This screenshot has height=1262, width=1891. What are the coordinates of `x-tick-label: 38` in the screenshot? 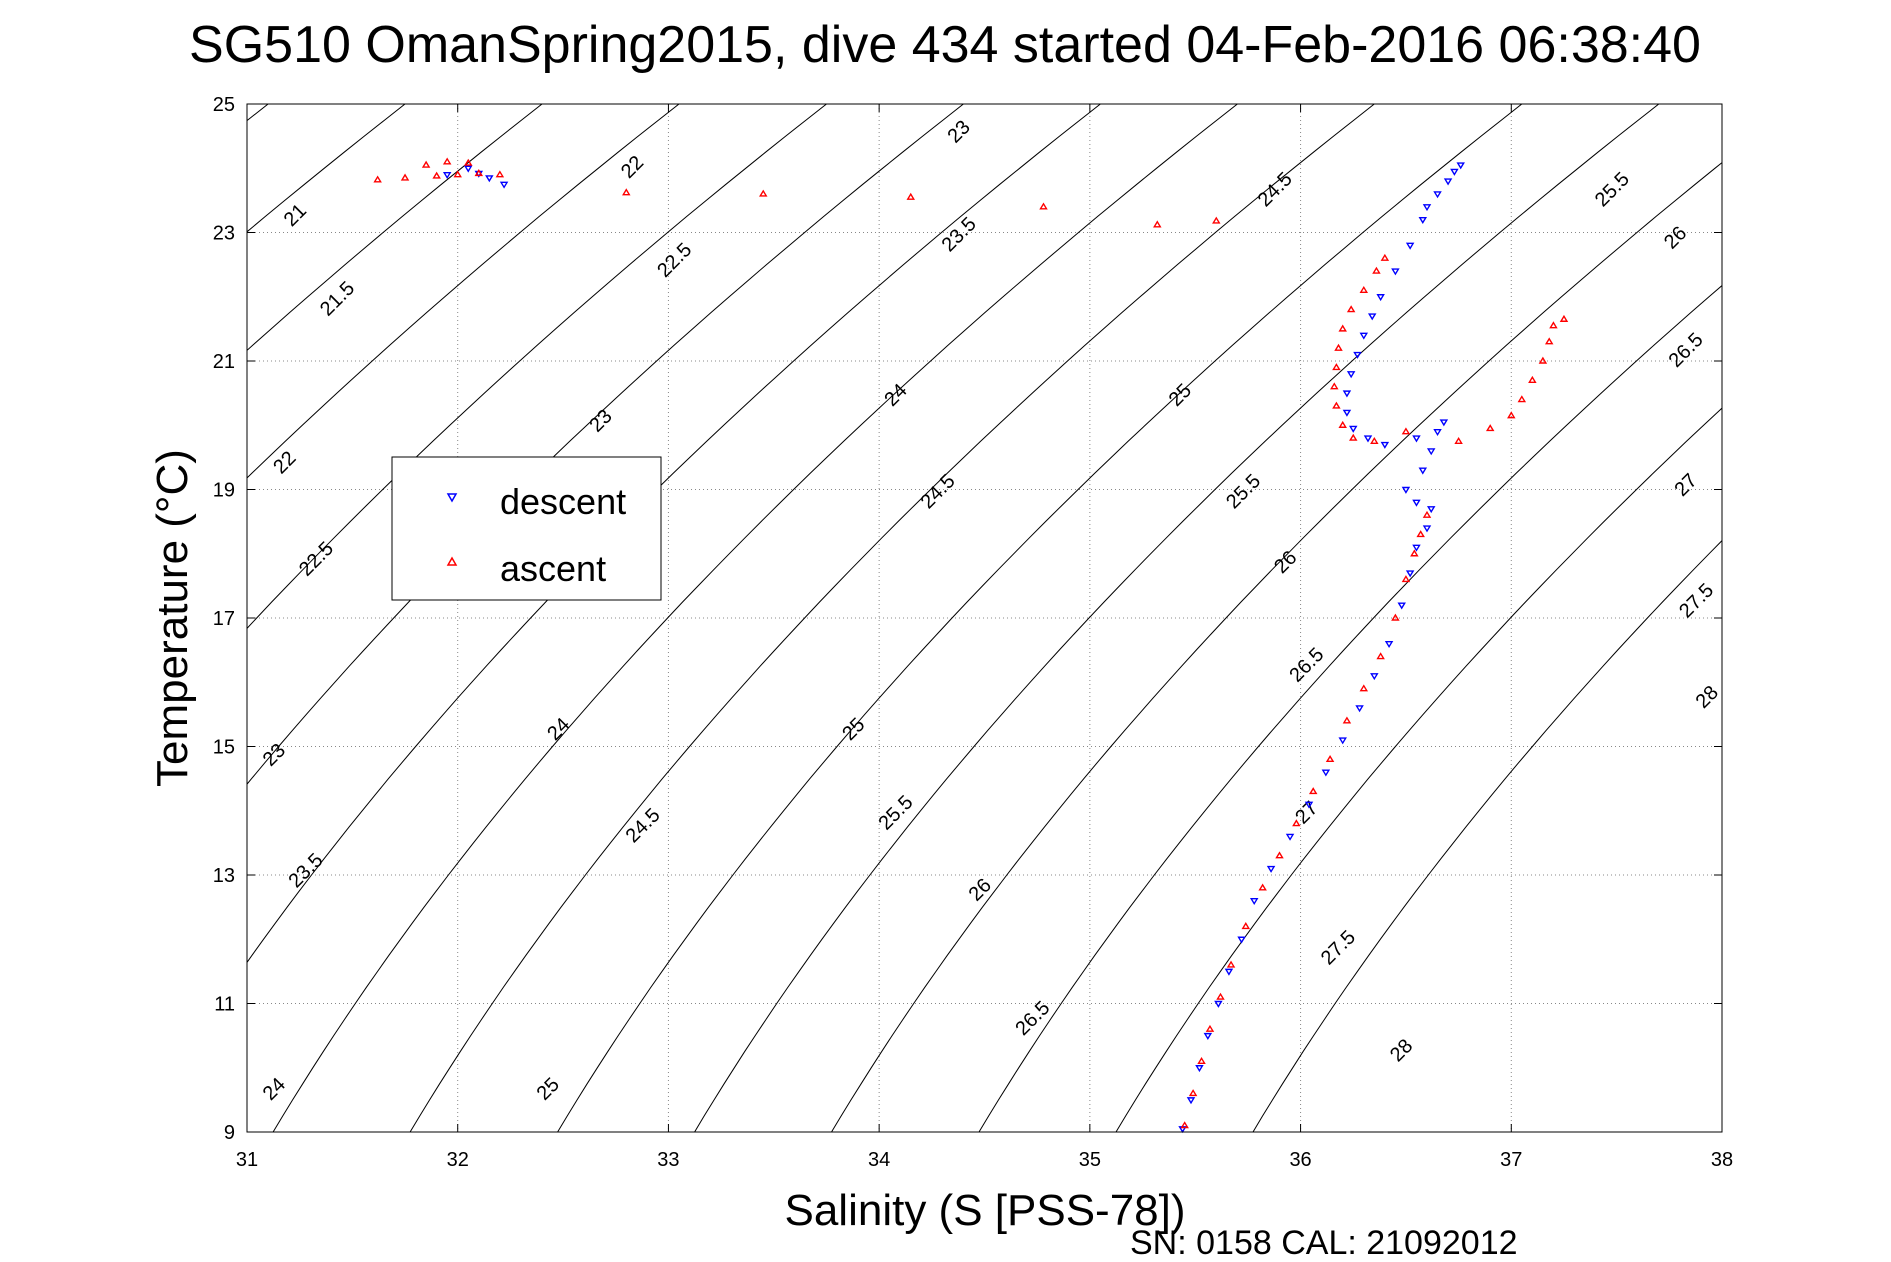 It's located at (1722, 1160).